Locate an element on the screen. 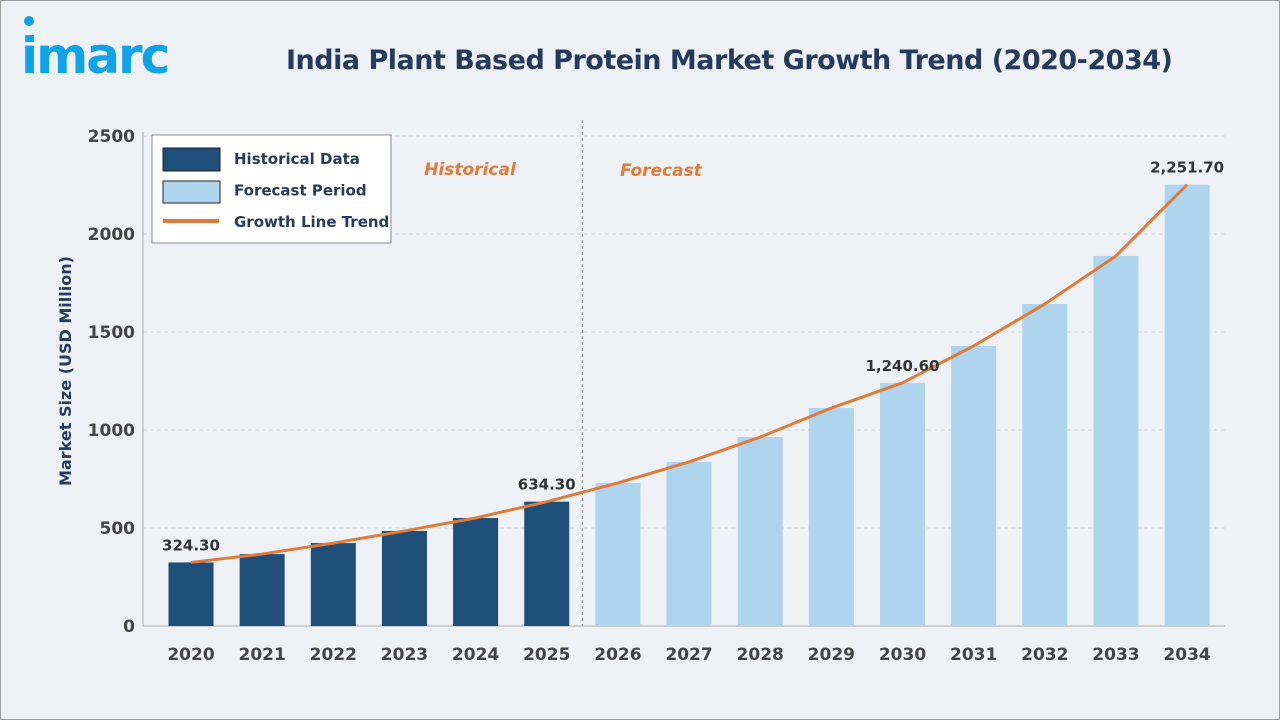 This screenshot has height=720, width=1280. bar-2031 is located at coordinates (974, 485).